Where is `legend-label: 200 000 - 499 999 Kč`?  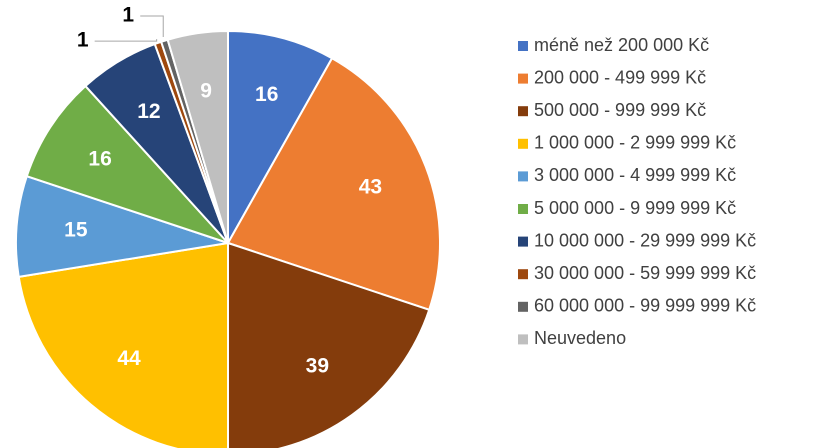
legend-label: 200 000 - 499 999 Kč is located at coordinates (620, 77).